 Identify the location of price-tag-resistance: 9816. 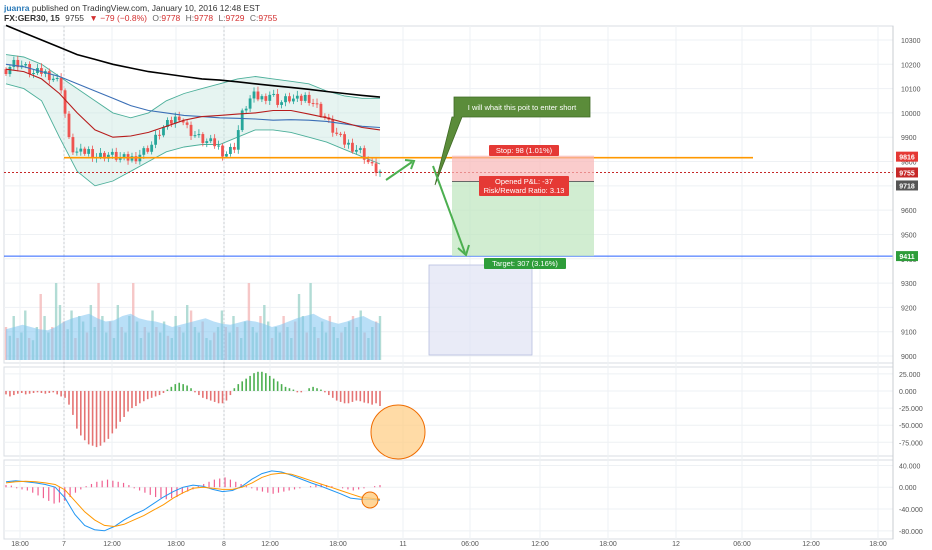
(907, 158).